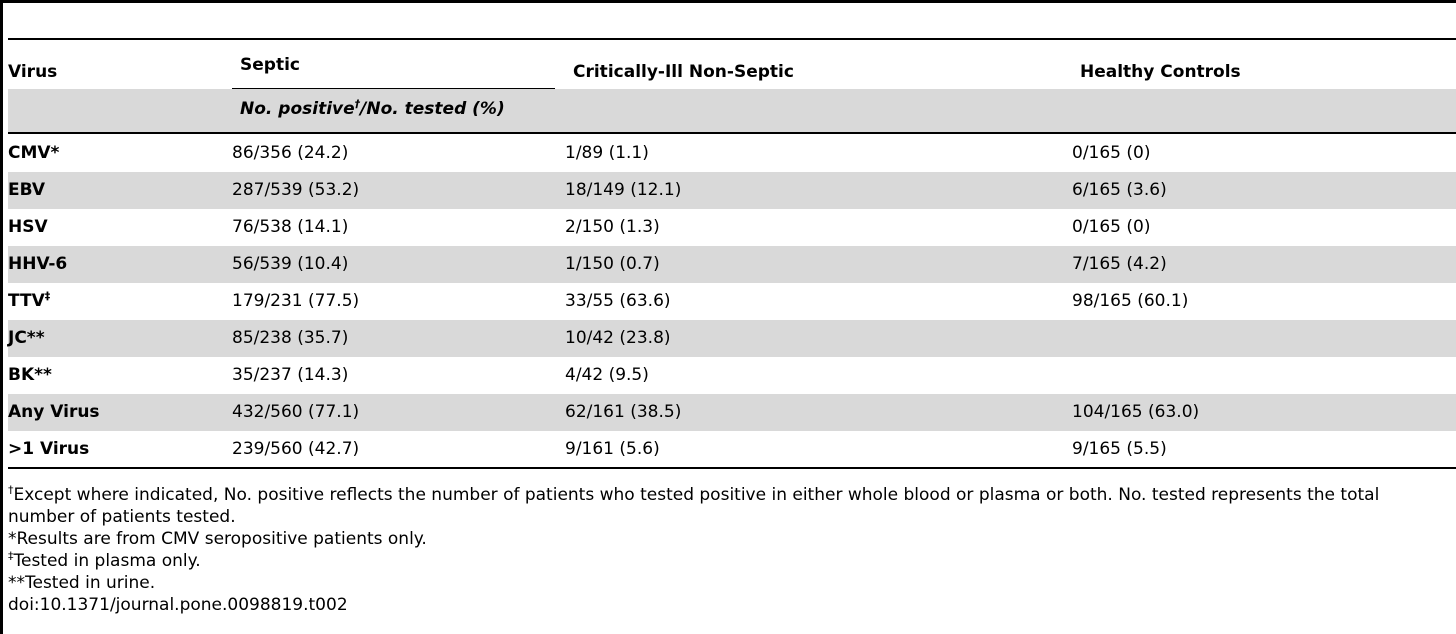 The image size is (1456, 634). What do you see at coordinates (1160, 72) in the screenshot?
I see `col-header-healthy: Healthy Controls` at bounding box center [1160, 72].